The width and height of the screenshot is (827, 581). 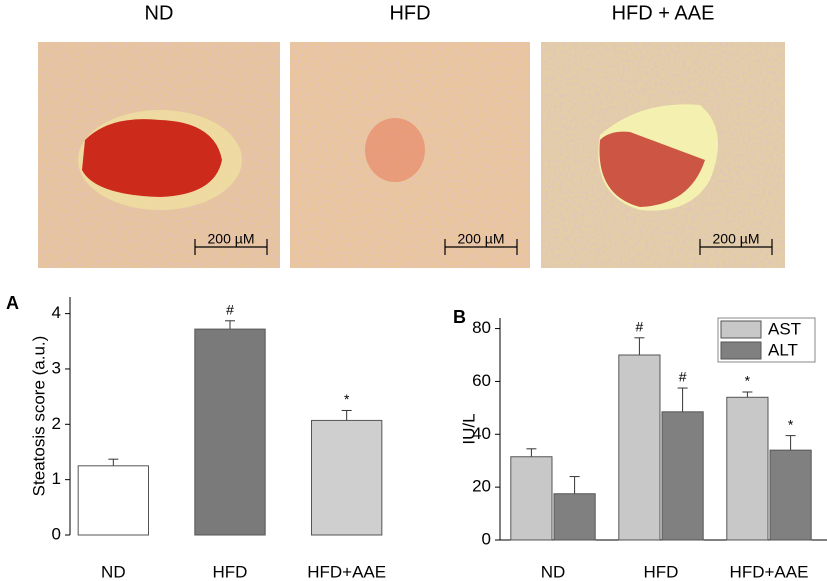 What do you see at coordinates (481, 327) in the screenshot?
I see `y-tick-label: 80` at bounding box center [481, 327].